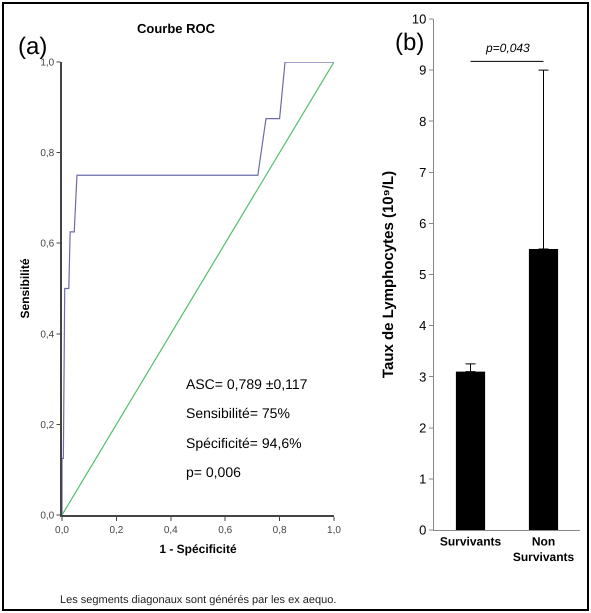  I want to click on text: Les segments diagonaux sont générés par les ex aequo., so click(198, 600).